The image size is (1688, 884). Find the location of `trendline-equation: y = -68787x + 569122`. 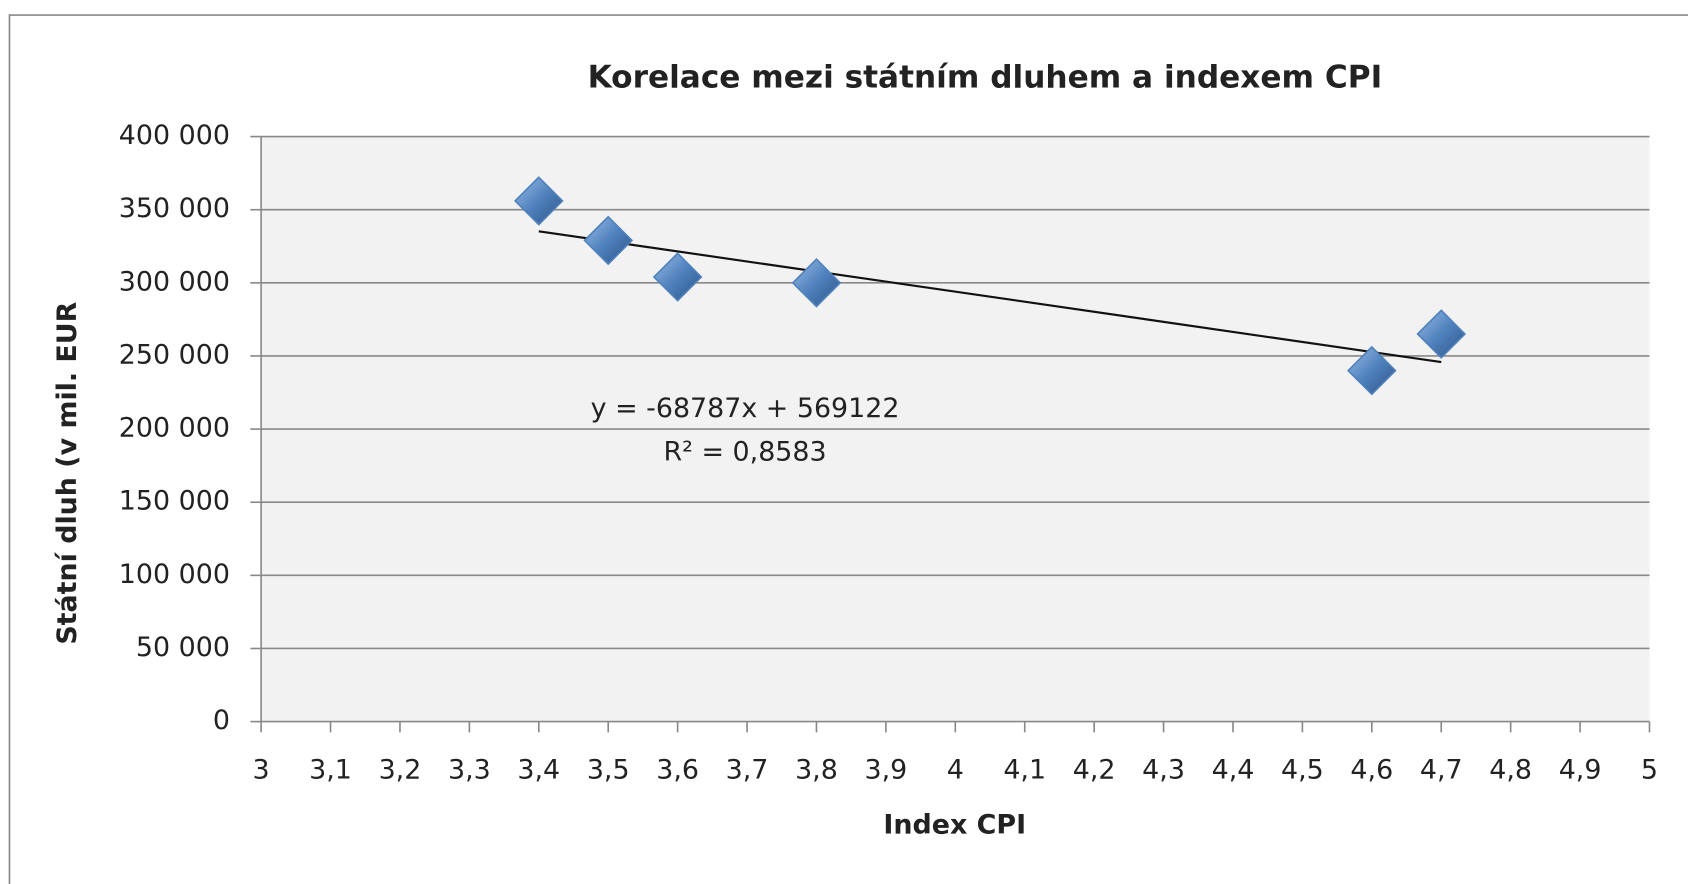

trendline-equation: y = -68787x + 569122 is located at coordinates (745, 408).